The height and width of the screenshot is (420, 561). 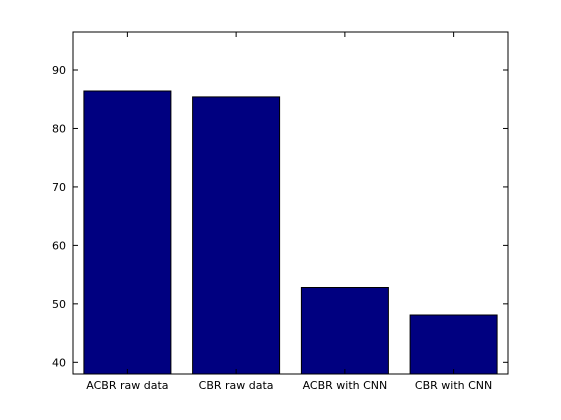 What do you see at coordinates (236, 385) in the screenshot?
I see `x-tick-label: CBR raw data` at bounding box center [236, 385].